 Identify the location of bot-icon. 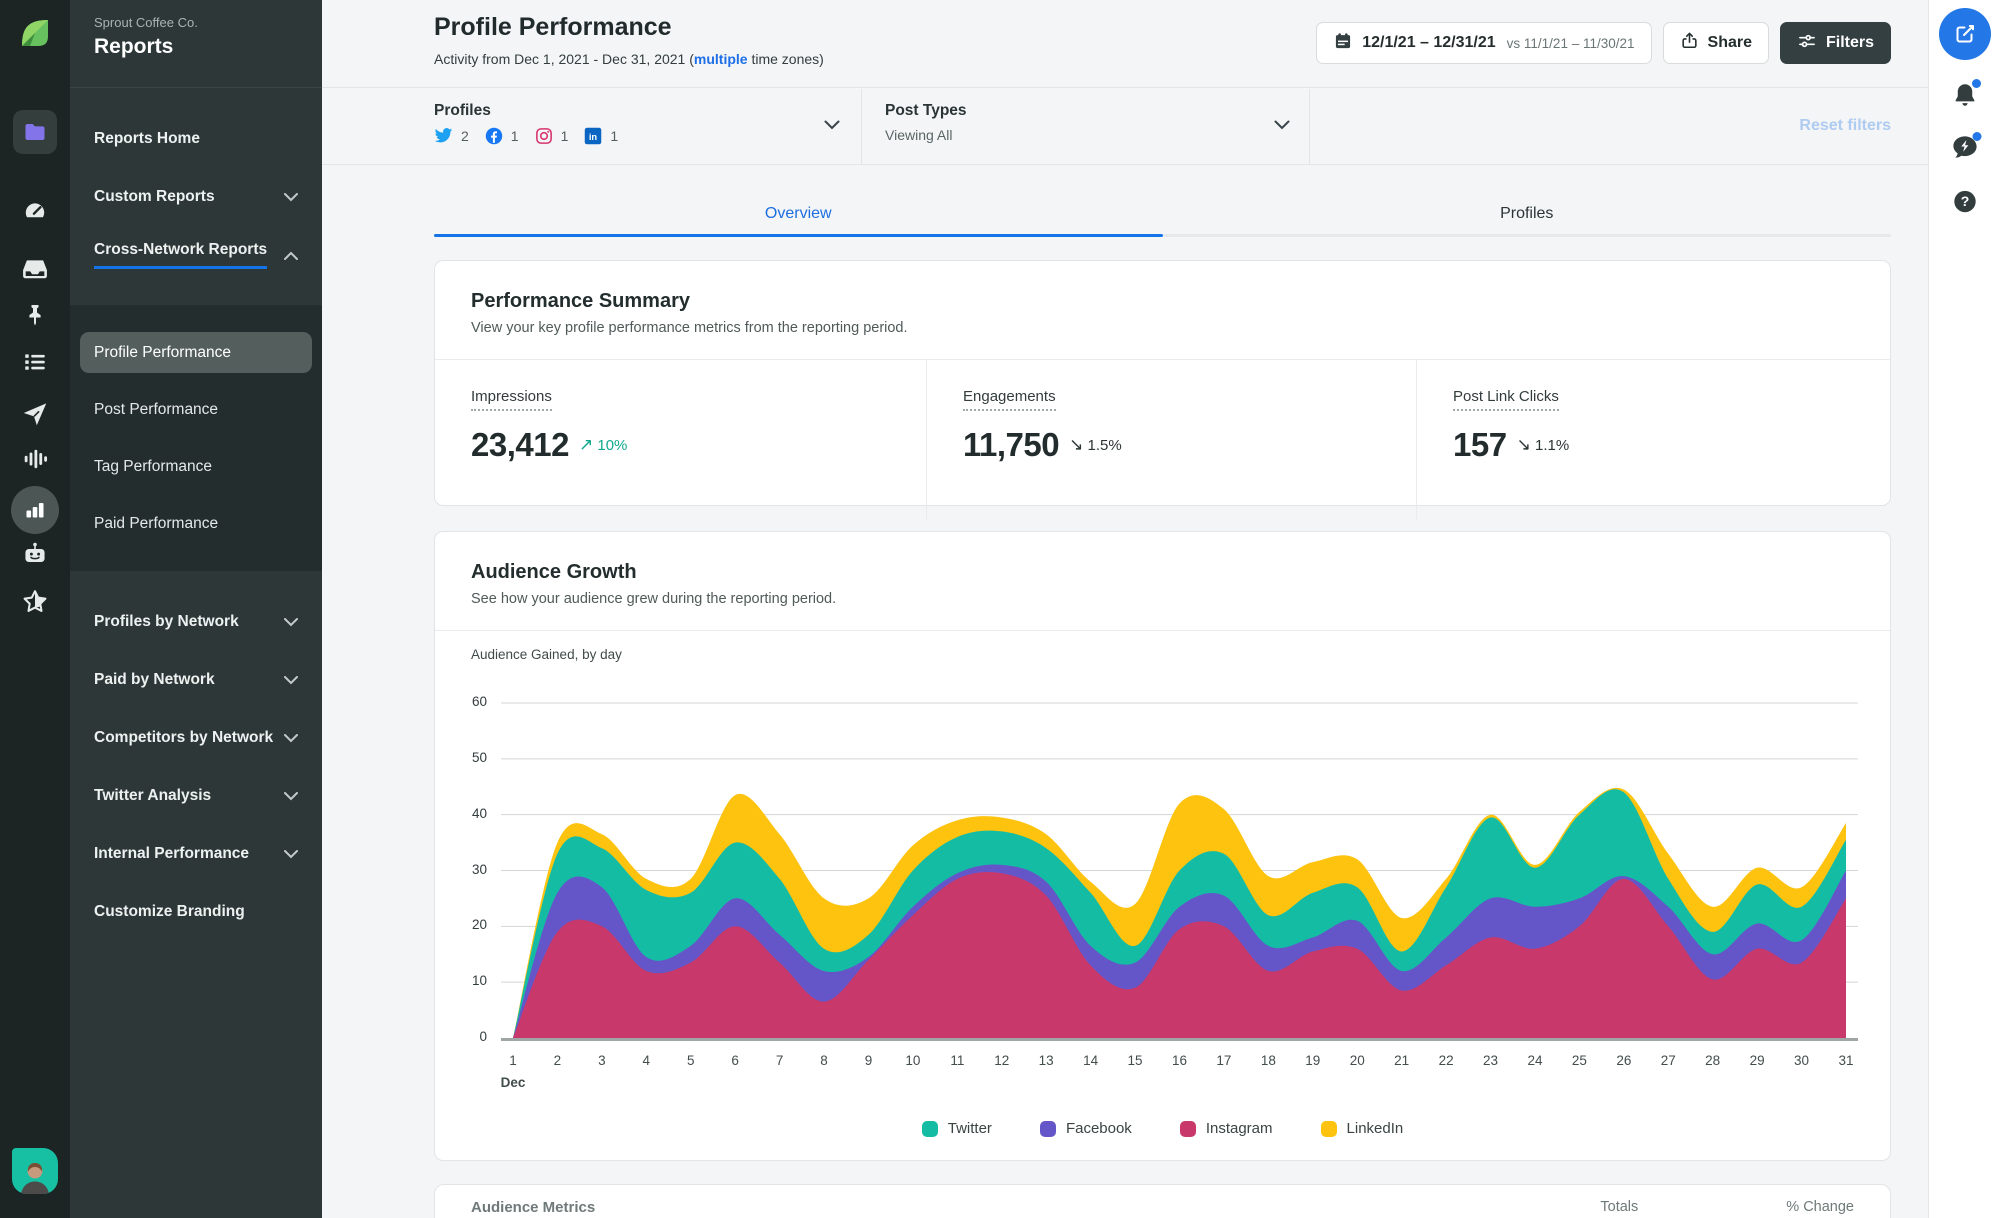
(35, 553).